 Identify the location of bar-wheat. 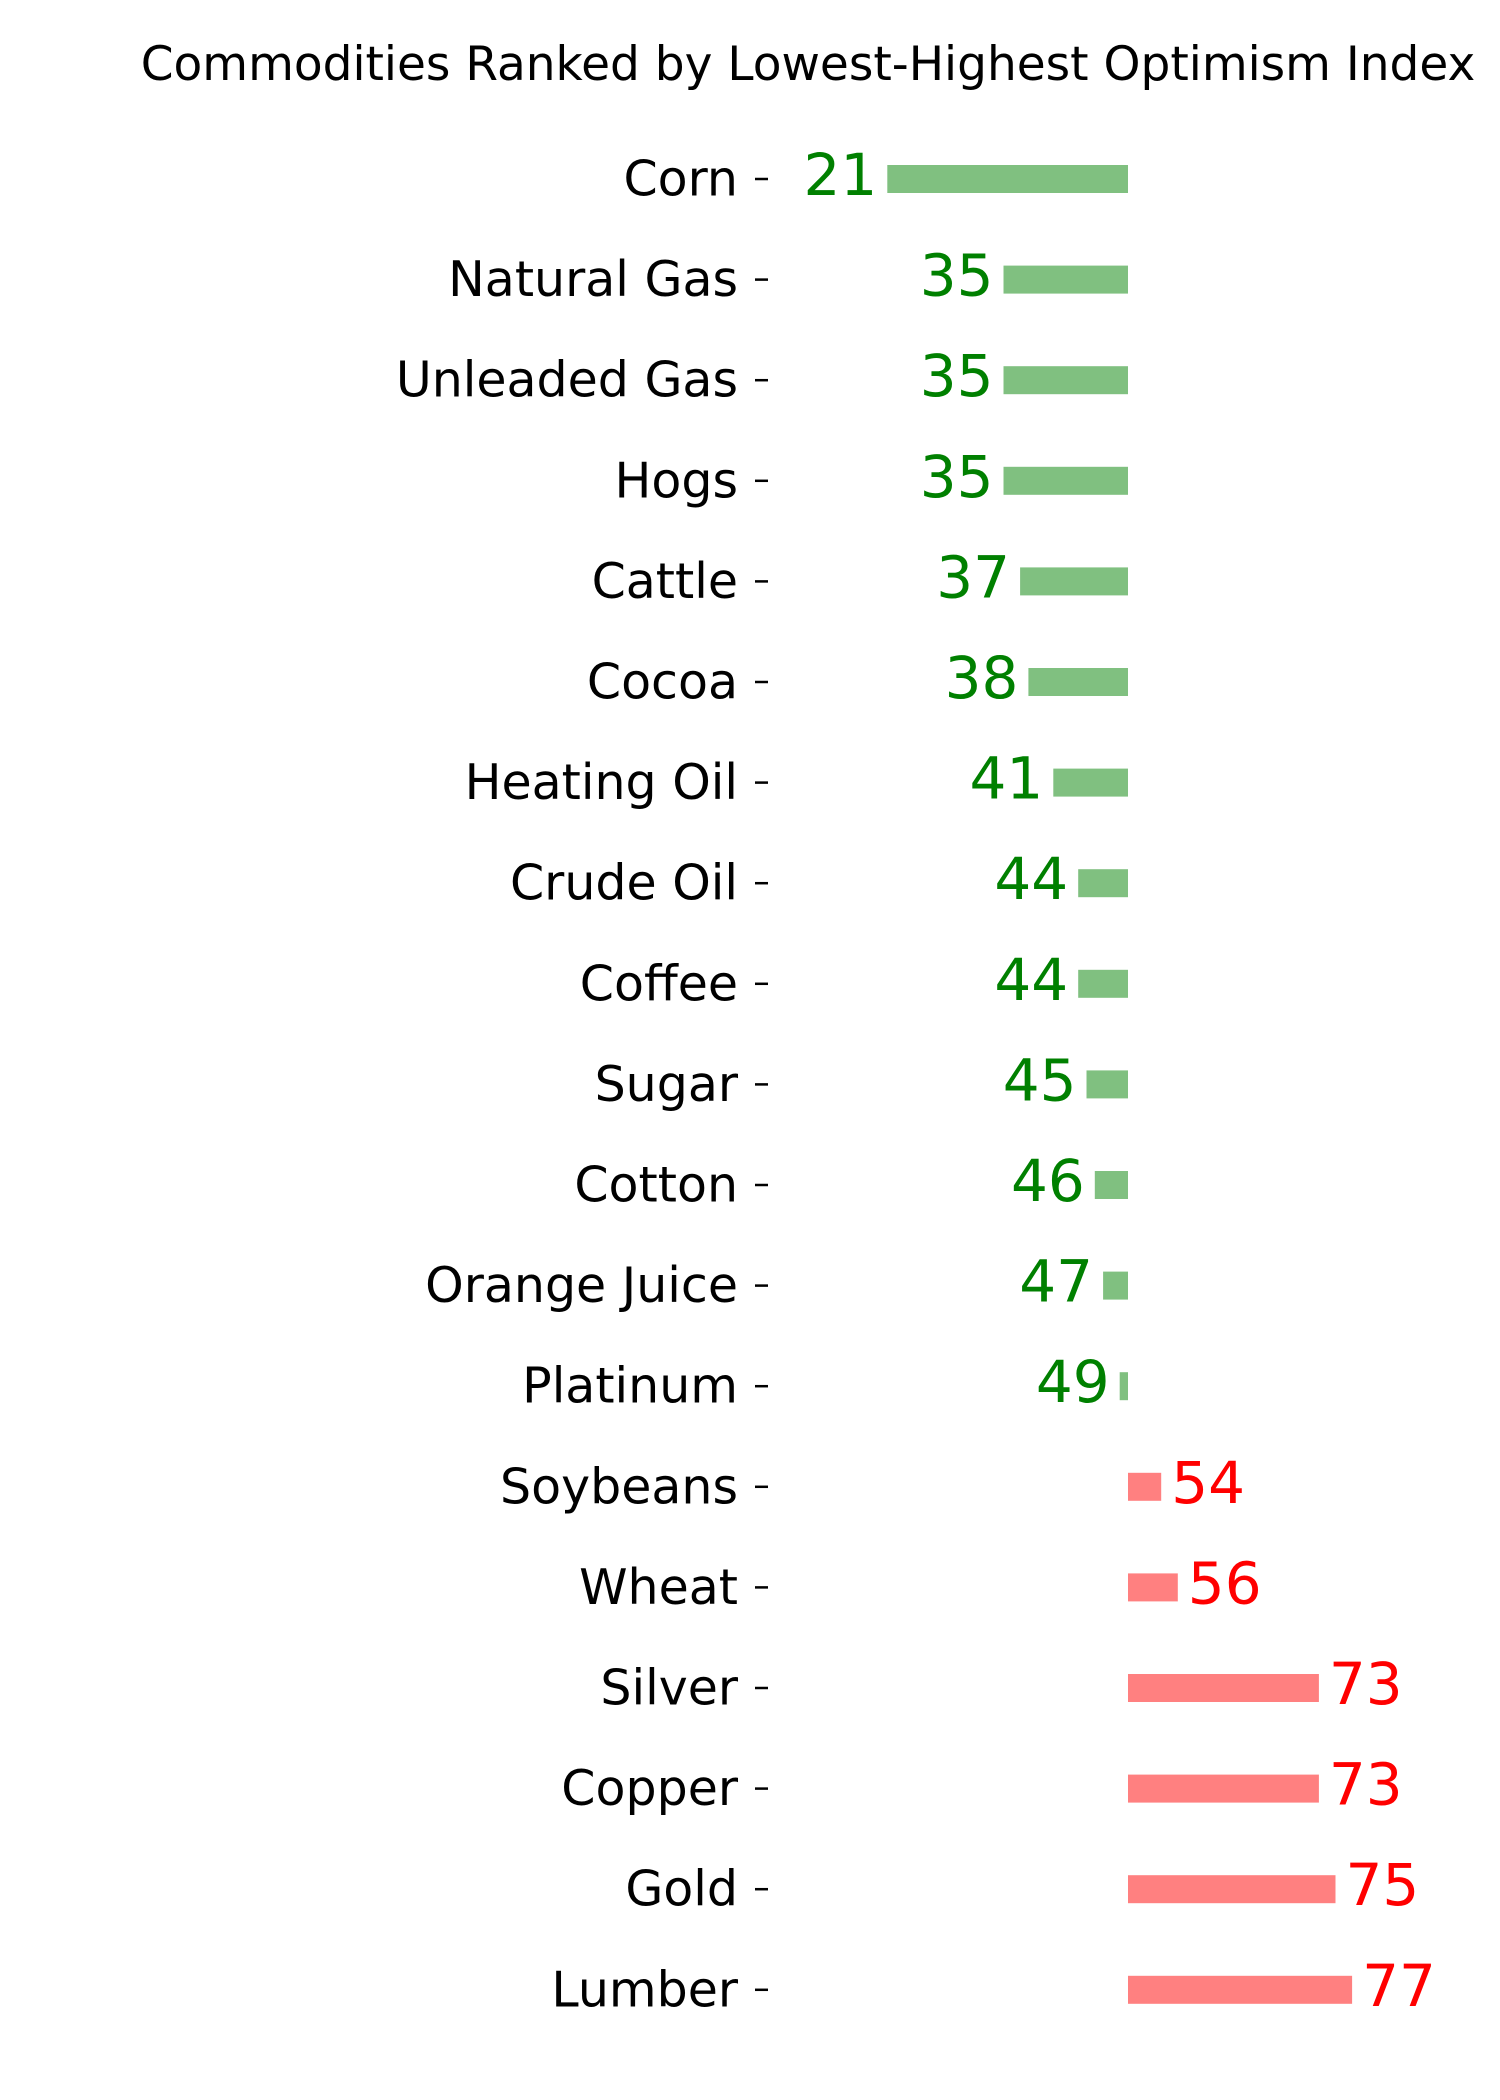
(1153, 1587).